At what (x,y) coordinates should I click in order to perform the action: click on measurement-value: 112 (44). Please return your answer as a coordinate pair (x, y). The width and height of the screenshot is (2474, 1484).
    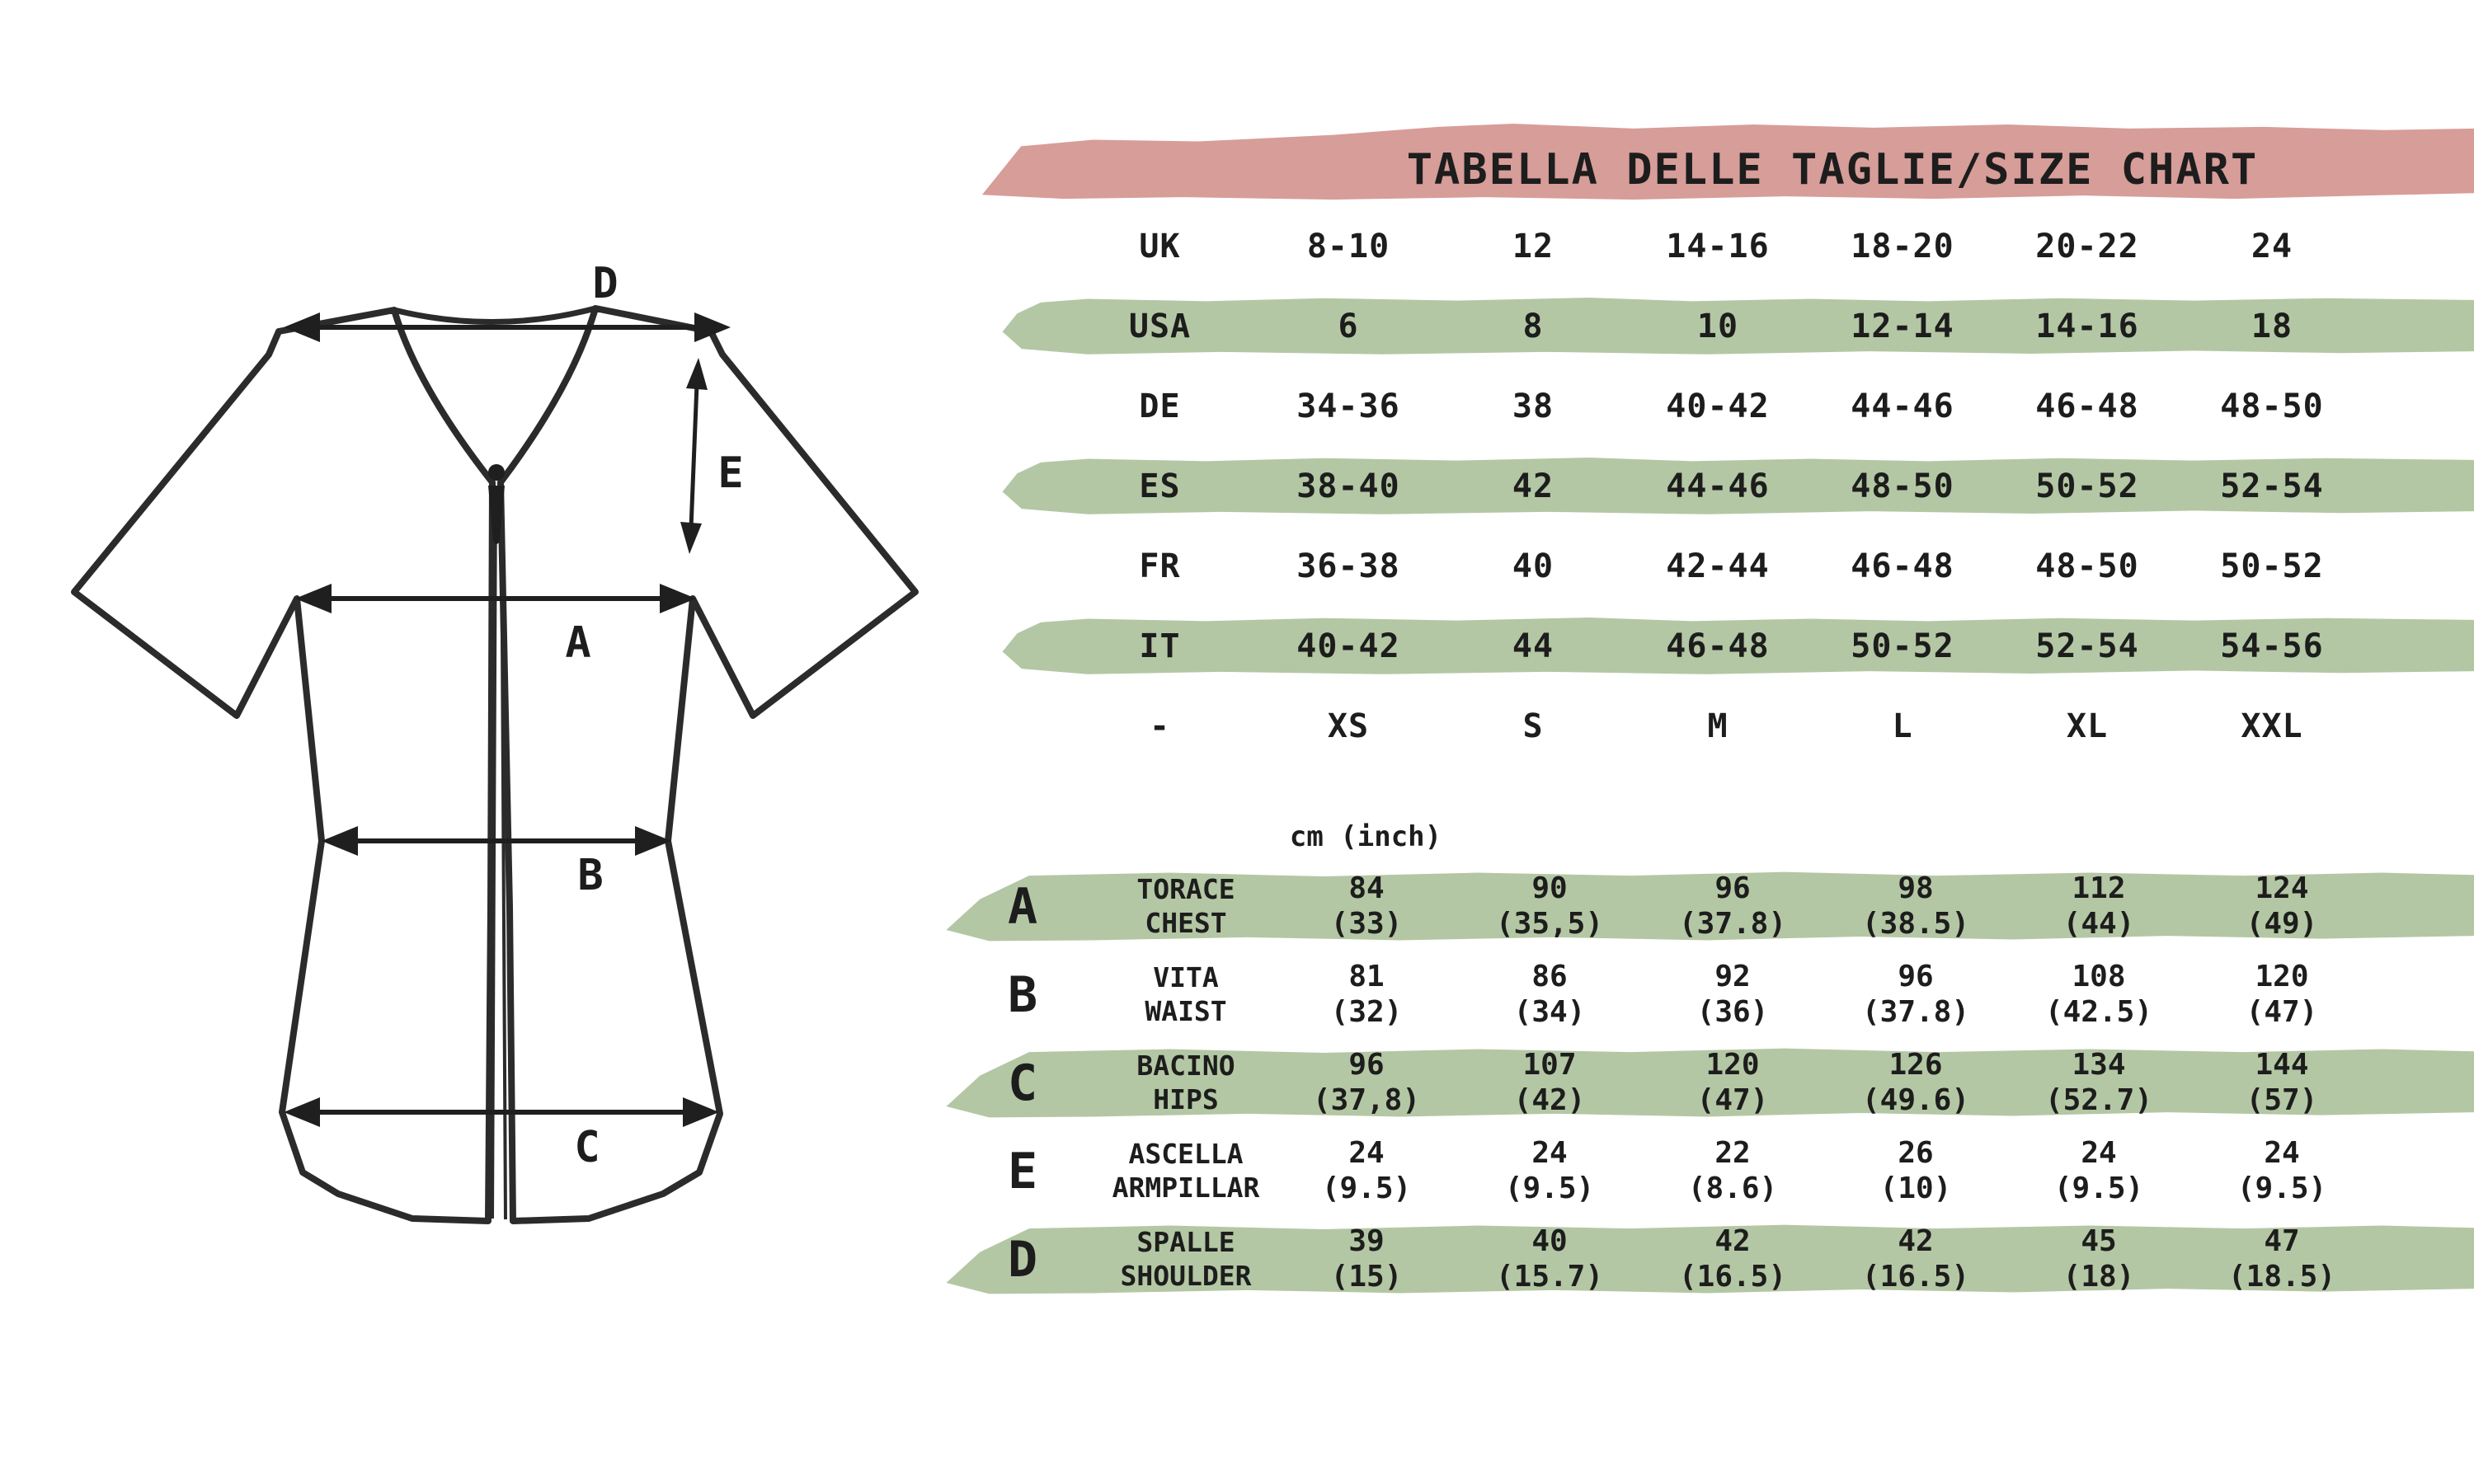
    Looking at the image, I should click on (2098, 906).